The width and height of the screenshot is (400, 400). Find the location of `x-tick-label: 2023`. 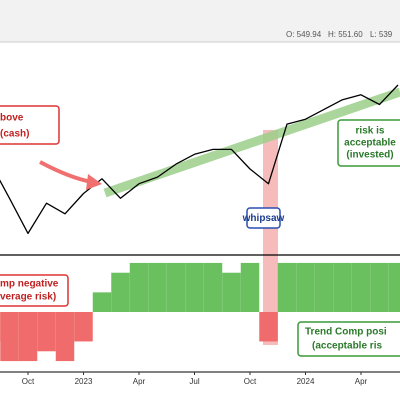

x-tick-label: 2023 is located at coordinates (84, 381).